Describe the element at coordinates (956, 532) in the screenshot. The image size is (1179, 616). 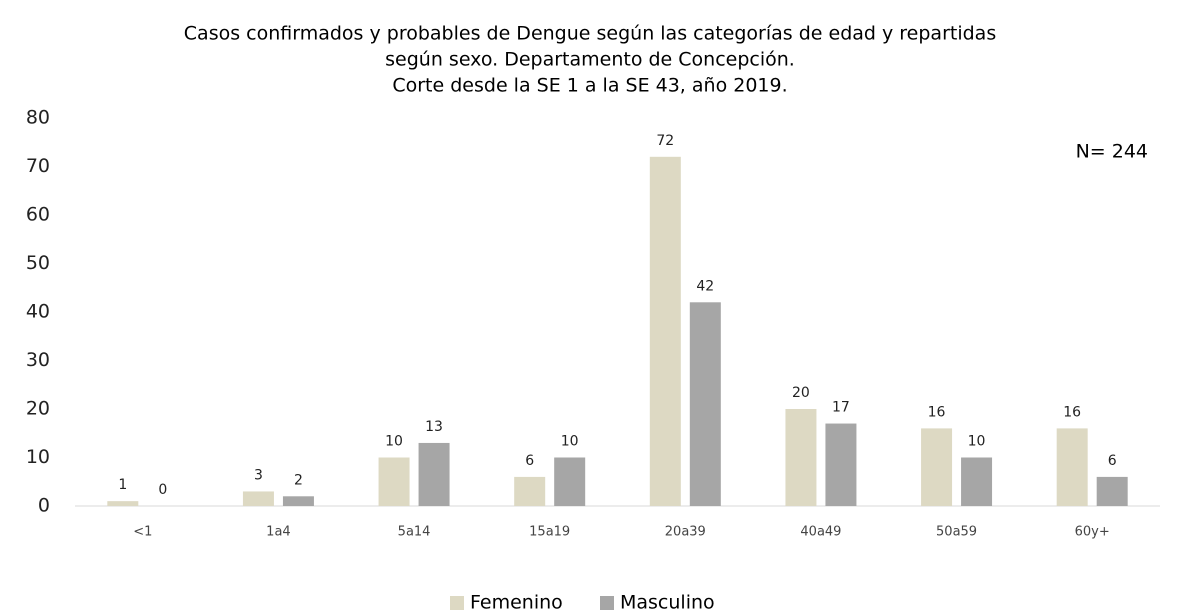
I see `x-tick-label: 50a59` at that location.